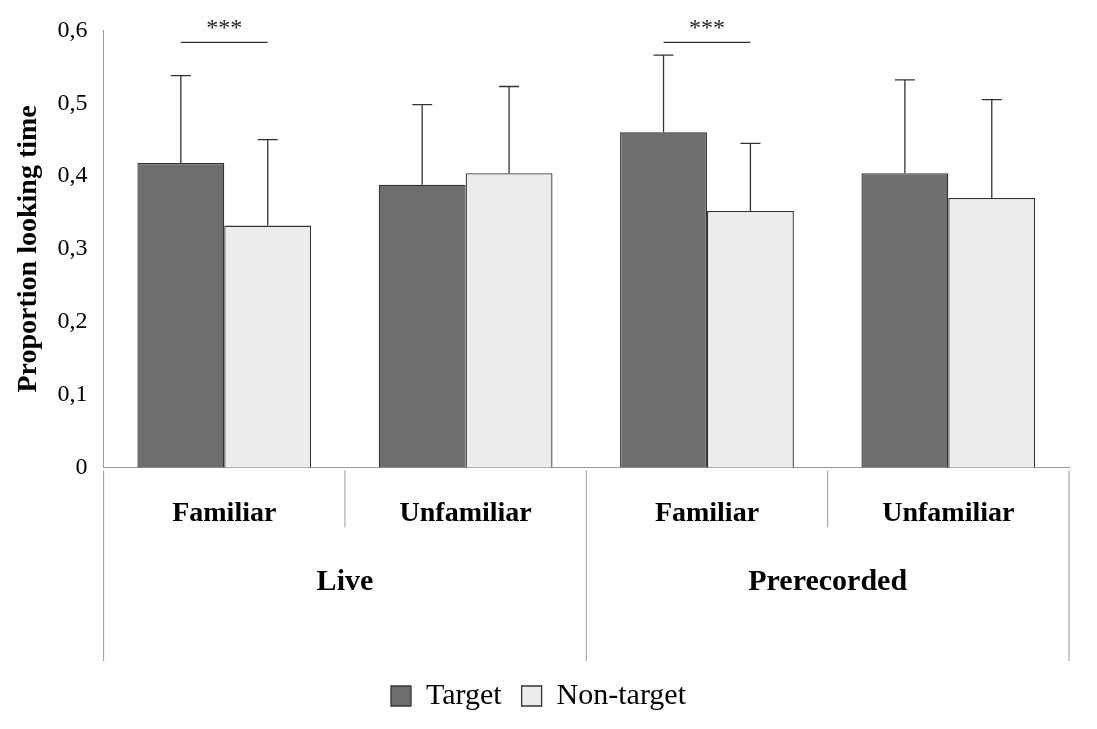 This screenshot has width=1097, height=729. What do you see at coordinates (27, 249) in the screenshot?
I see `y-axis-title: Proportion looking time` at bounding box center [27, 249].